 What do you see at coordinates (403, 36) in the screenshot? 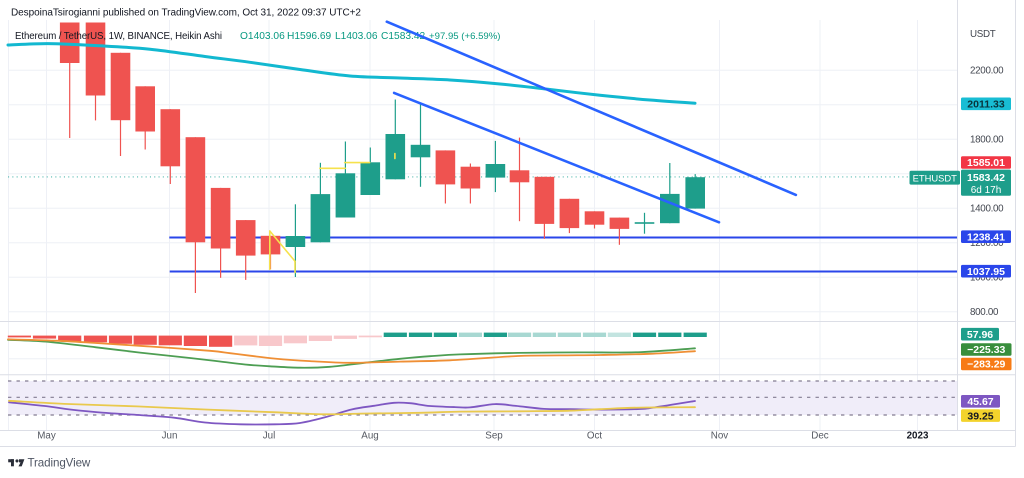
I see `svg-text: C1583.42` at bounding box center [403, 36].